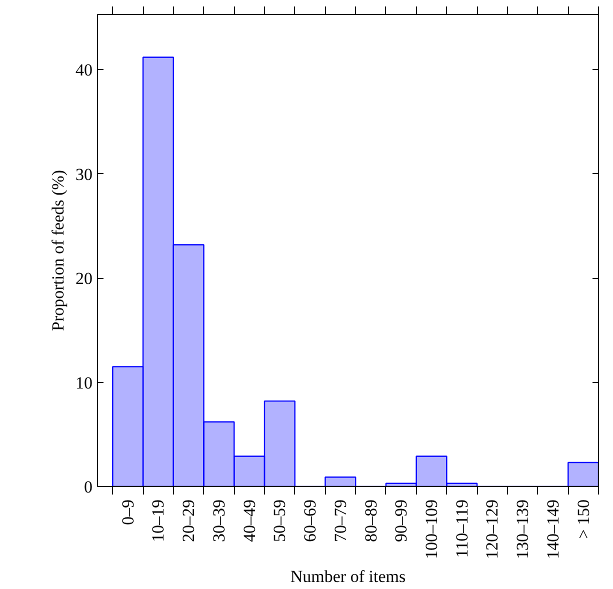  I want to click on x-tick-label: 20–29, so click(188, 521).